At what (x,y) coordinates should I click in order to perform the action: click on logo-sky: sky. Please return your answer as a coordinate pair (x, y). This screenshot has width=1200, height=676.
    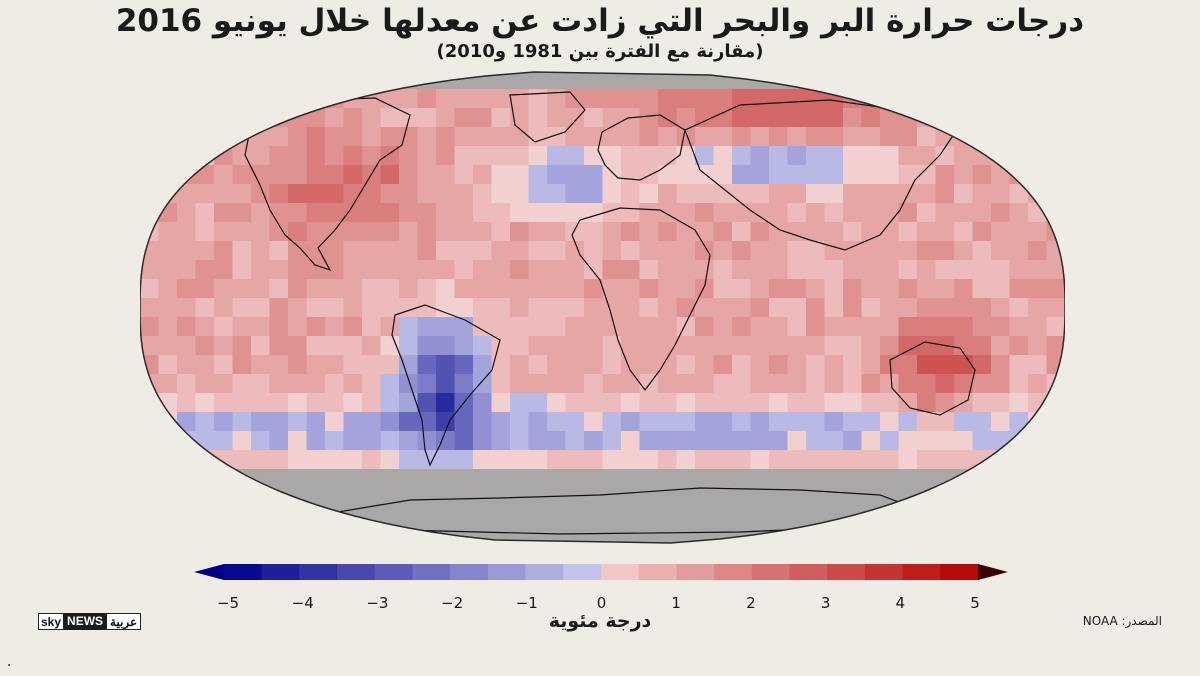
    Looking at the image, I should click on (51, 621).